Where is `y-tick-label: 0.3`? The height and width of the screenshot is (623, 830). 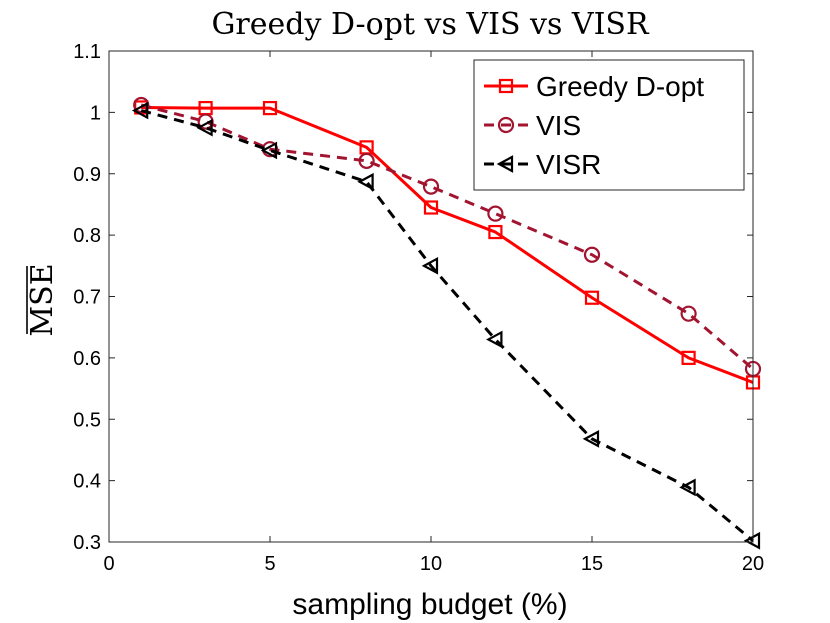
y-tick-label: 0.3 is located at coordinates (87, 543).